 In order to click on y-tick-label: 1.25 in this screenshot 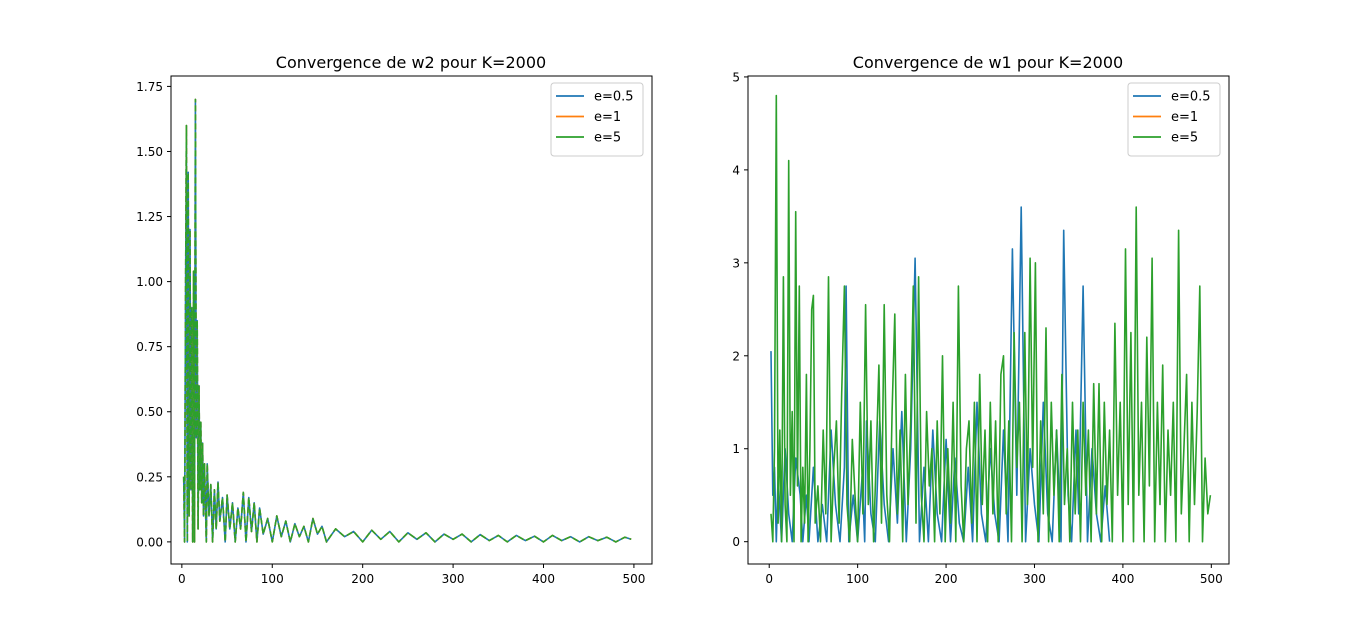, I will do `click(149, 217)`.